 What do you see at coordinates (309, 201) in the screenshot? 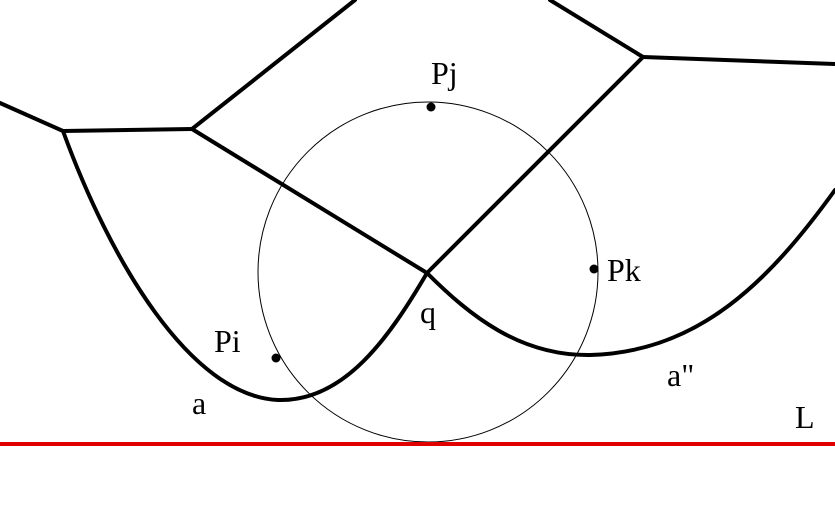
I see `voronoi-edge-to-q` at bounding box center [309, 201].